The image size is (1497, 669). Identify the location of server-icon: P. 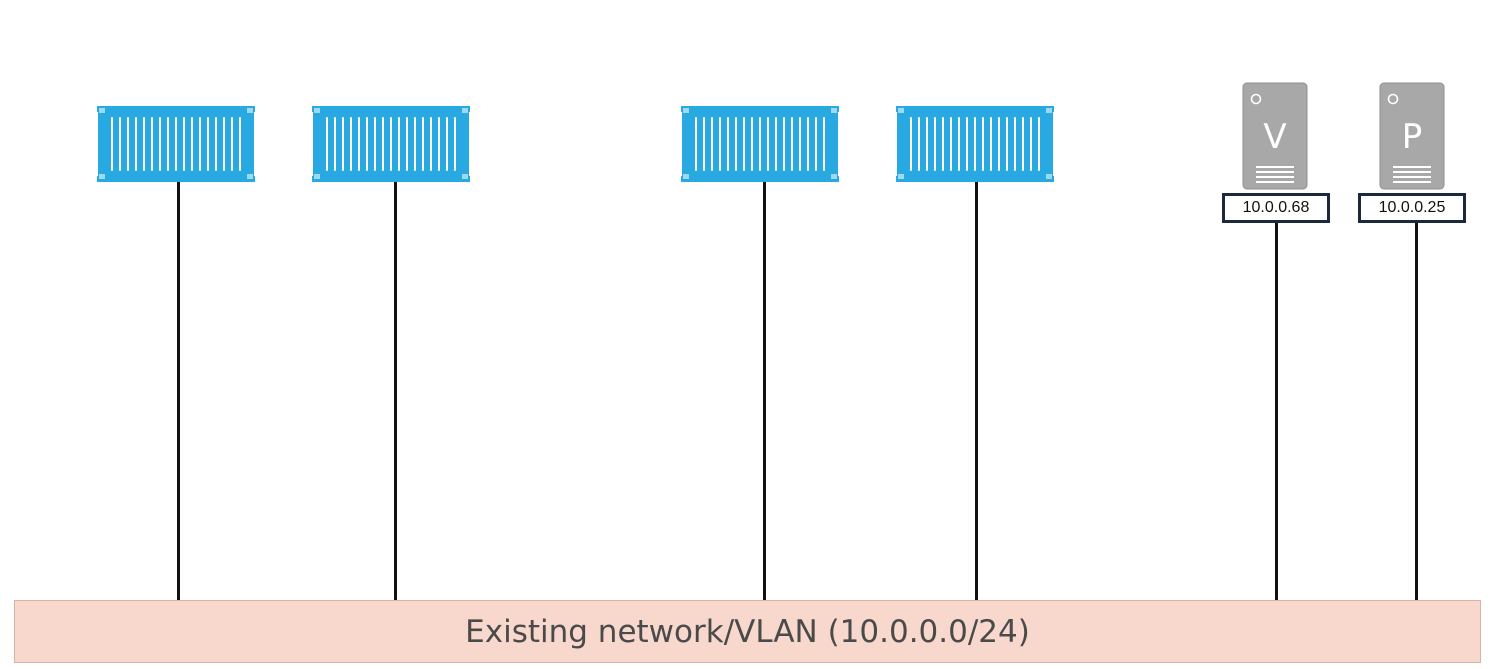
(1412, 136).